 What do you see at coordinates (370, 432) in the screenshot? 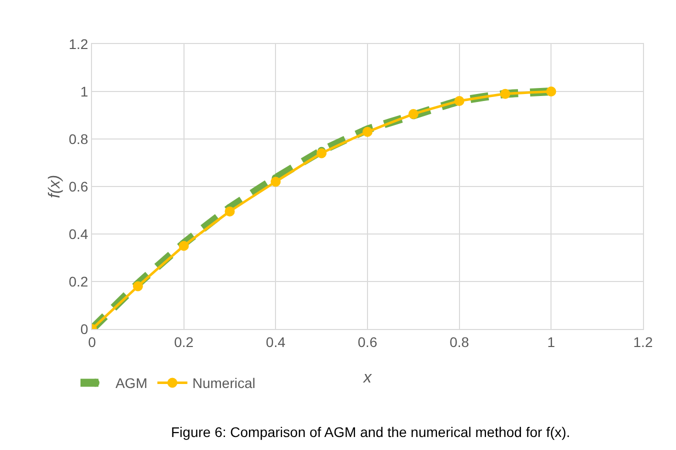
I see `caption: Figure 6: Comparison of AGM and the numerical method for f(x).` at bounding box center [370, 432].